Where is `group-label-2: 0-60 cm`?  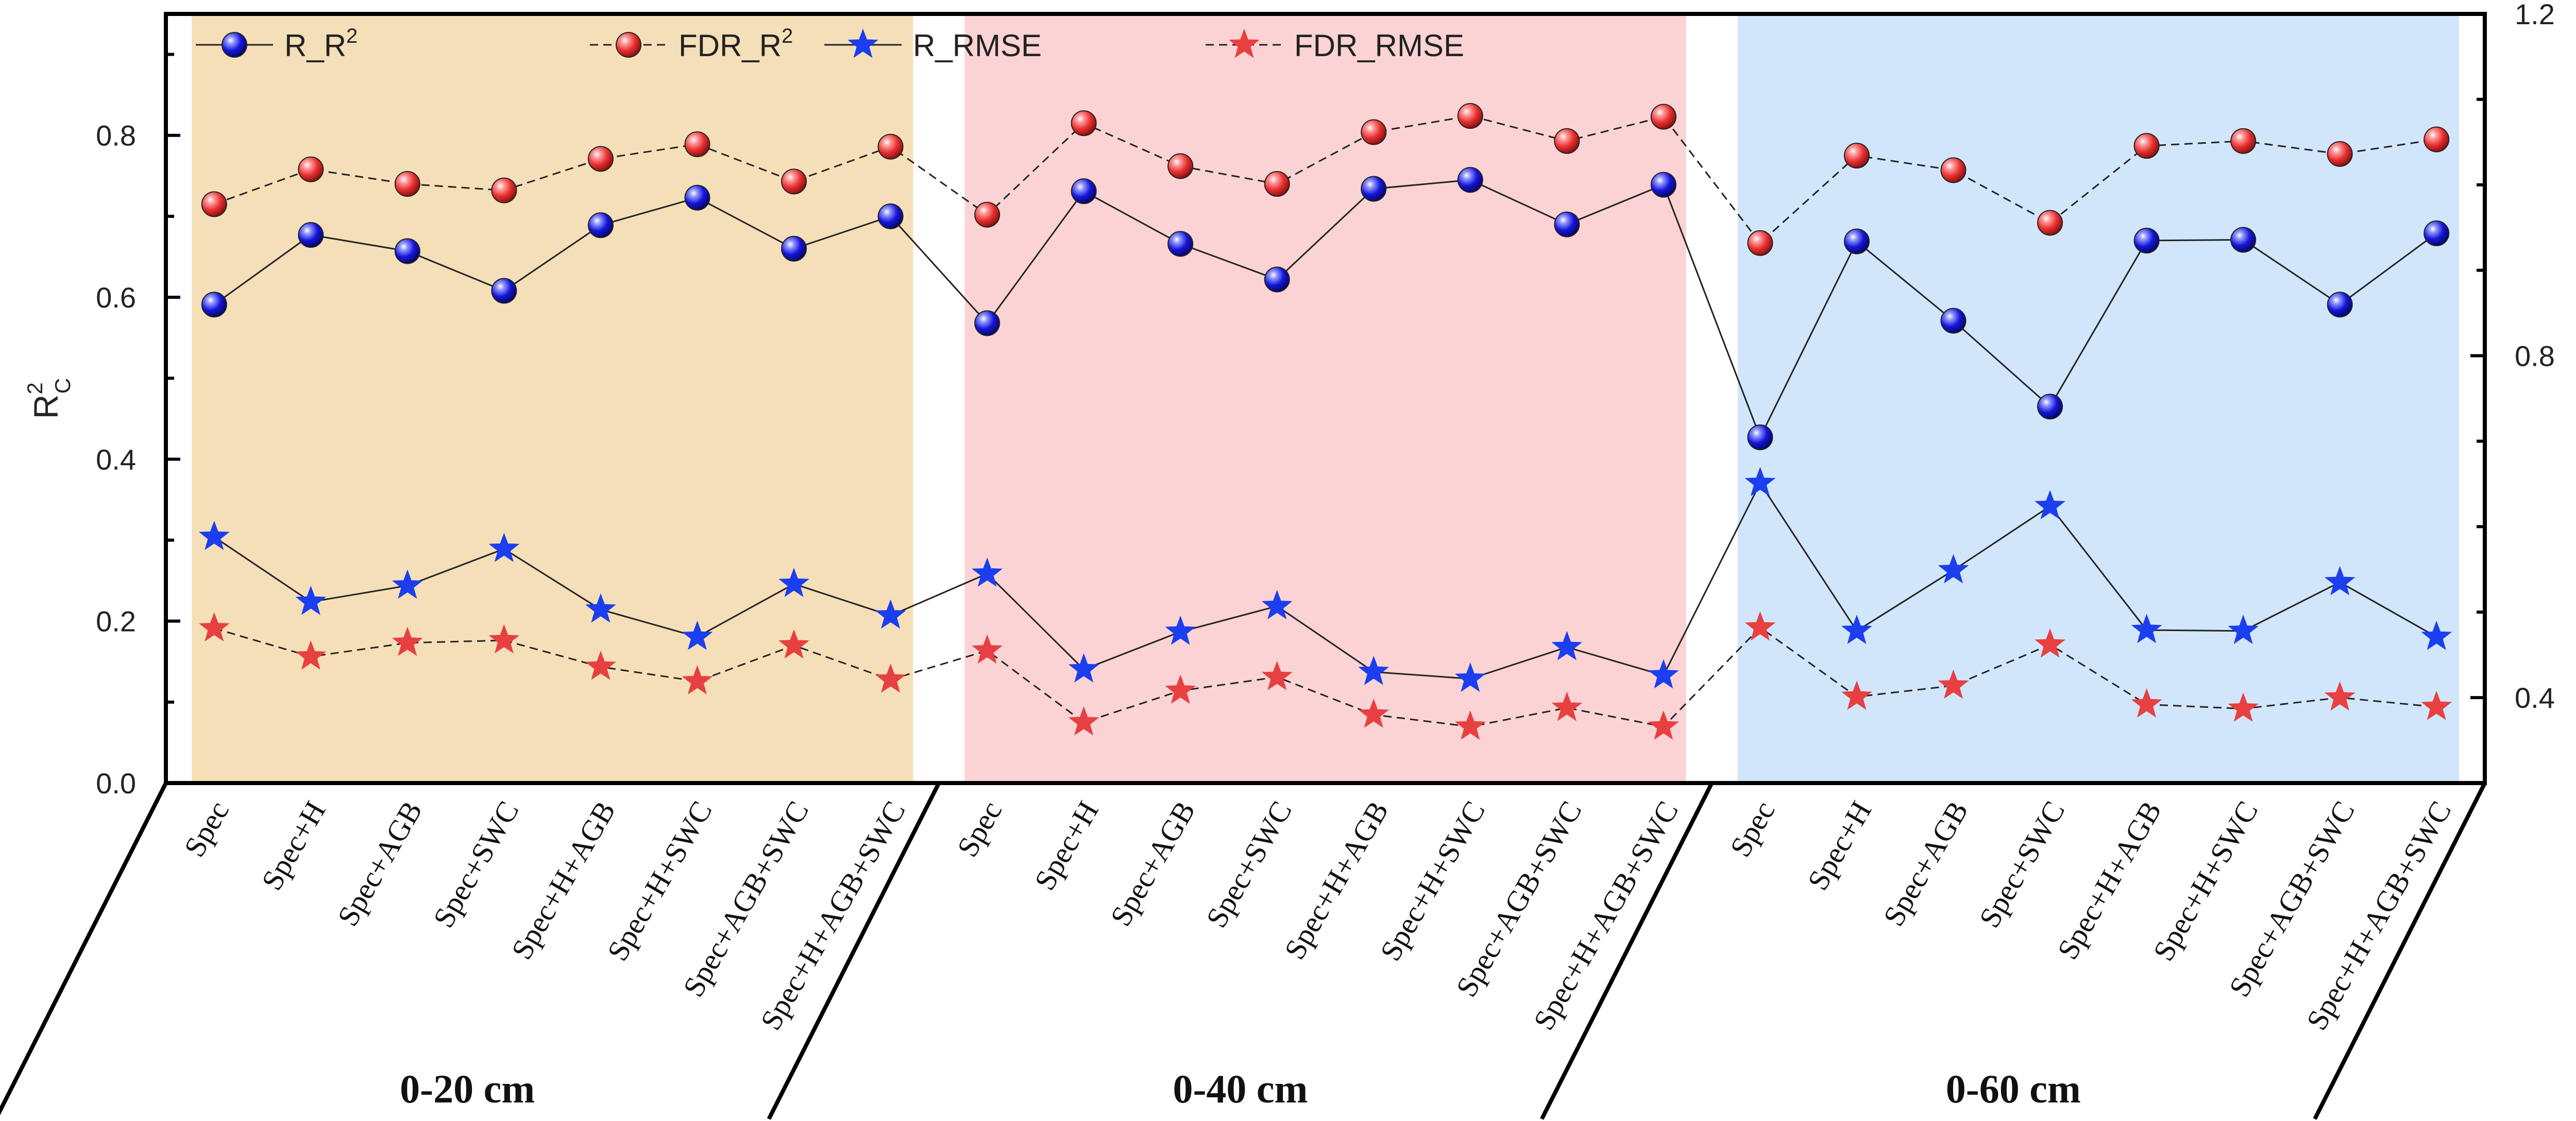
group-label-2: 0-60 cm is located at coordinates (2013, 1088).